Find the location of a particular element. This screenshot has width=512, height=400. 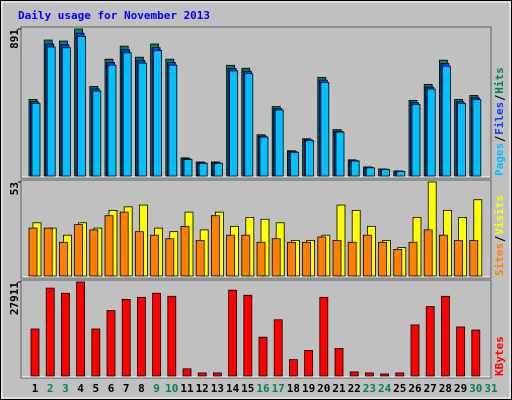

x-tick-label: 13 is located at coordinates (217, 388).